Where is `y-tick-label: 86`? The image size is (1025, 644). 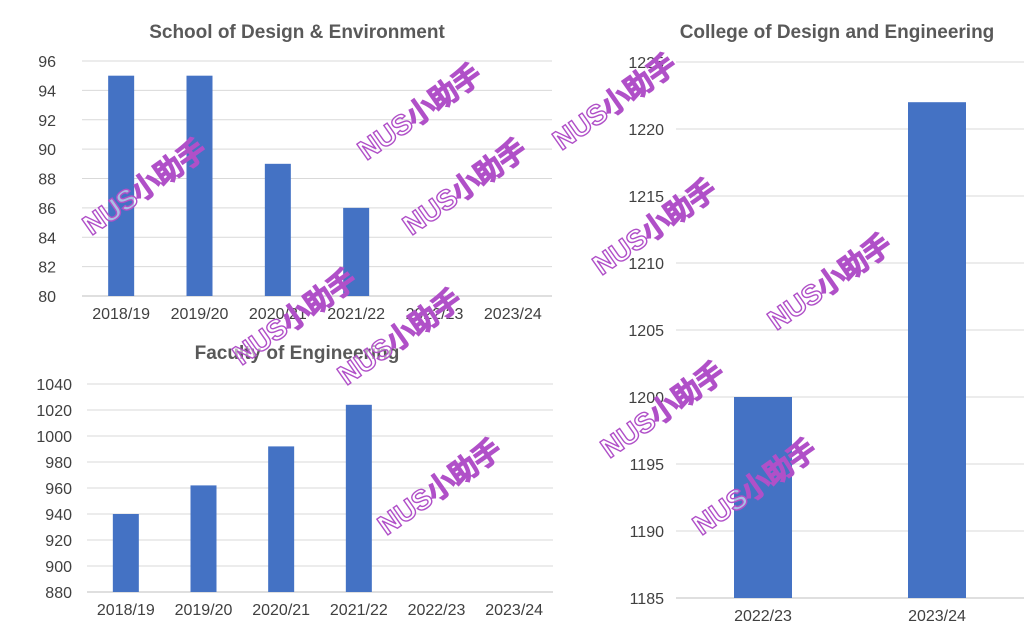
y-tick-label: 86 is located at coordinates (47, 209).